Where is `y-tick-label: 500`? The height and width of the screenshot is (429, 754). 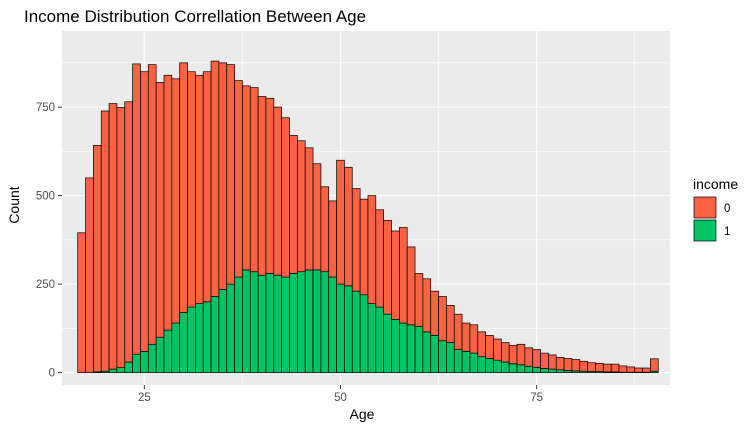
y-tick-label: 500 is located at coordinates (45, 197).